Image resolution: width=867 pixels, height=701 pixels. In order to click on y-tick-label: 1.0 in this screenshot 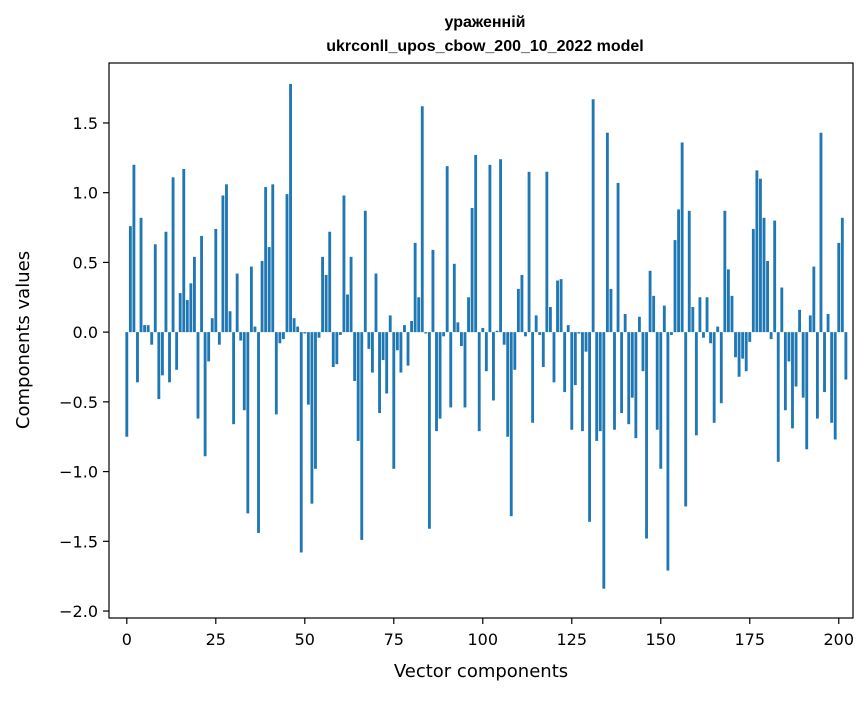, I will do `click(85, 193)`.